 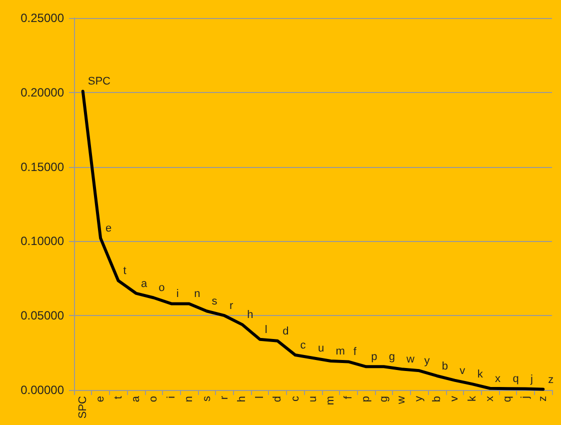 What do you see at coordinates (508, 399) in the screenshot?
I see `x-tick-label: q` at bounding box center [508, 399].